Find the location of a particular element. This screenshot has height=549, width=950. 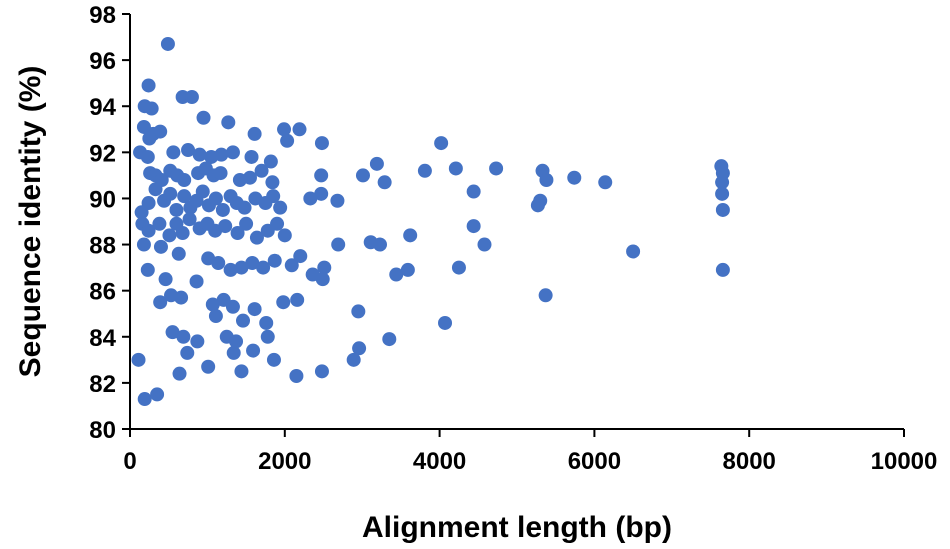

y-tick-label: 90 is located at coordinates (102, 199).